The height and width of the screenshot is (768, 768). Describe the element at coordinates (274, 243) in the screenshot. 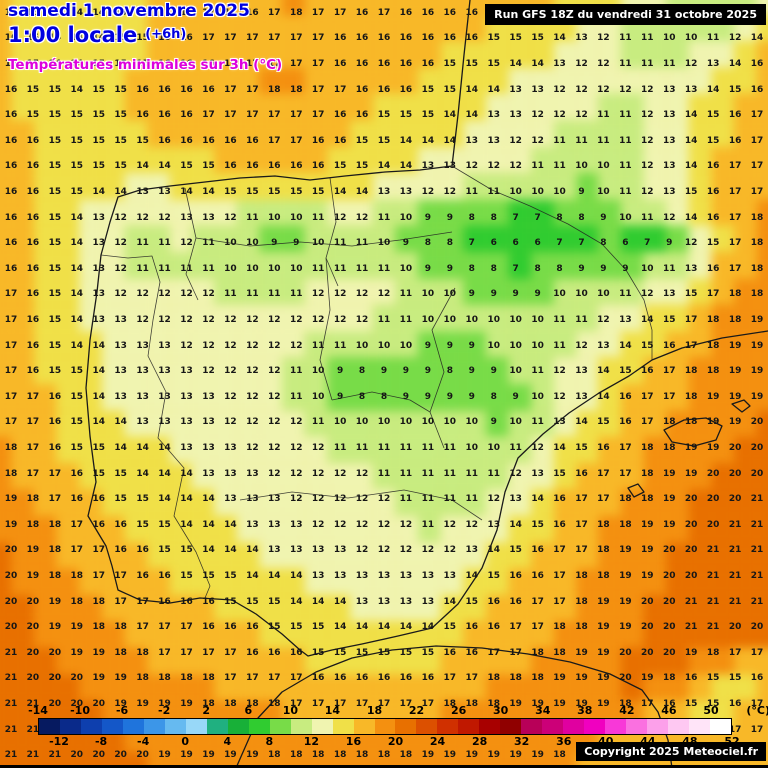

I see `temp-value: 9` at that location.